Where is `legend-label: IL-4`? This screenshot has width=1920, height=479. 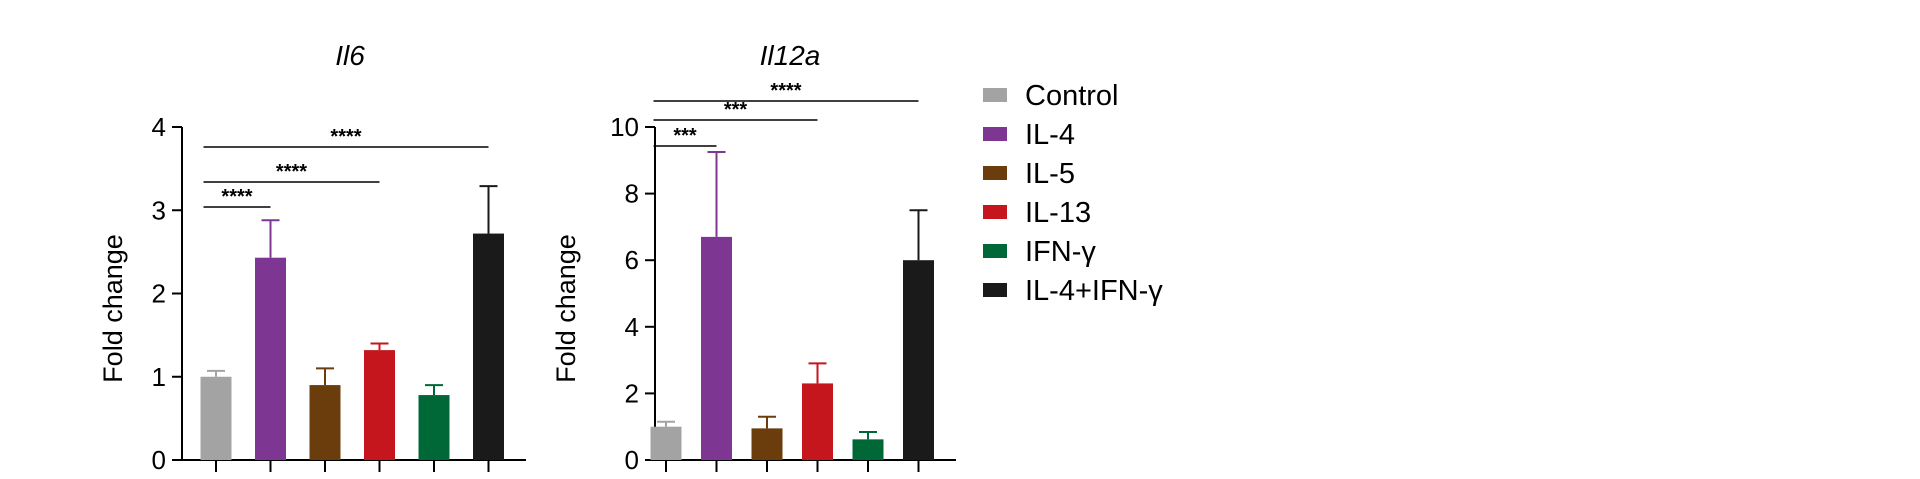
legend-label: IL-4 is located at coordinates (1050, 135).